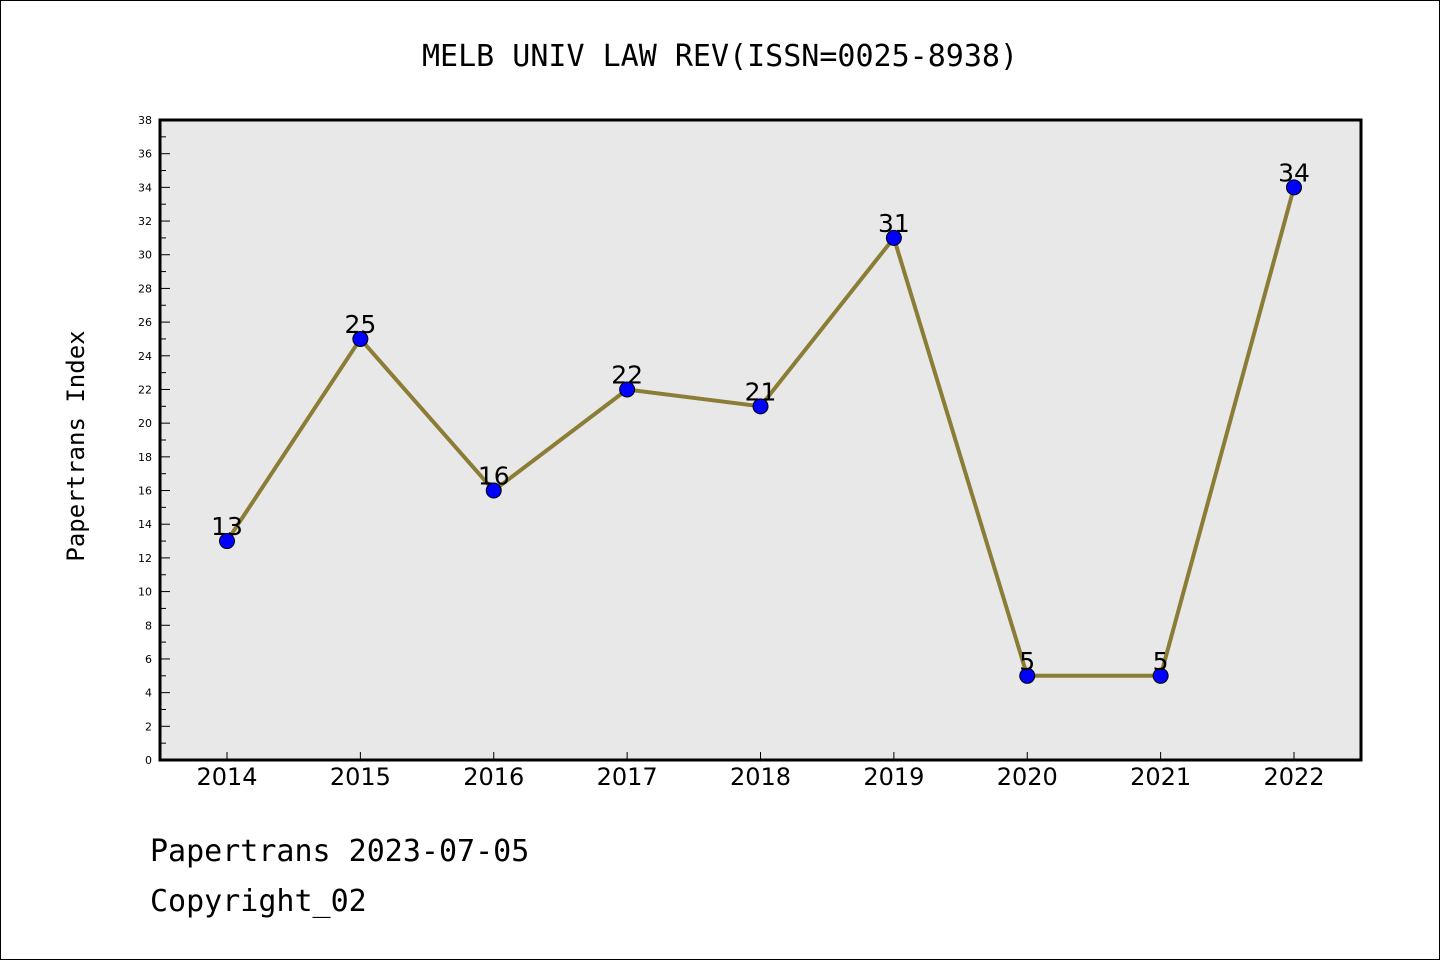 Image resolution: width=1440 pixels, height=960 pixels. Describe the element at coordinates (627, 777) in the screenshot. I see `x-tick-label: 2017` at that location.